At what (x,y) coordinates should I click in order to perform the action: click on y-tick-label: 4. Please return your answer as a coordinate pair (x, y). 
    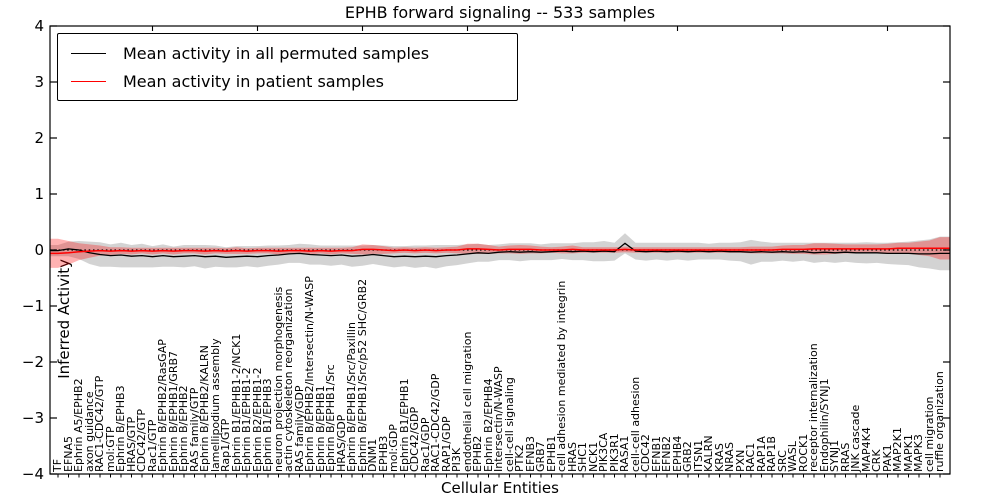
    Looking at the image, I should click on (39, 26).